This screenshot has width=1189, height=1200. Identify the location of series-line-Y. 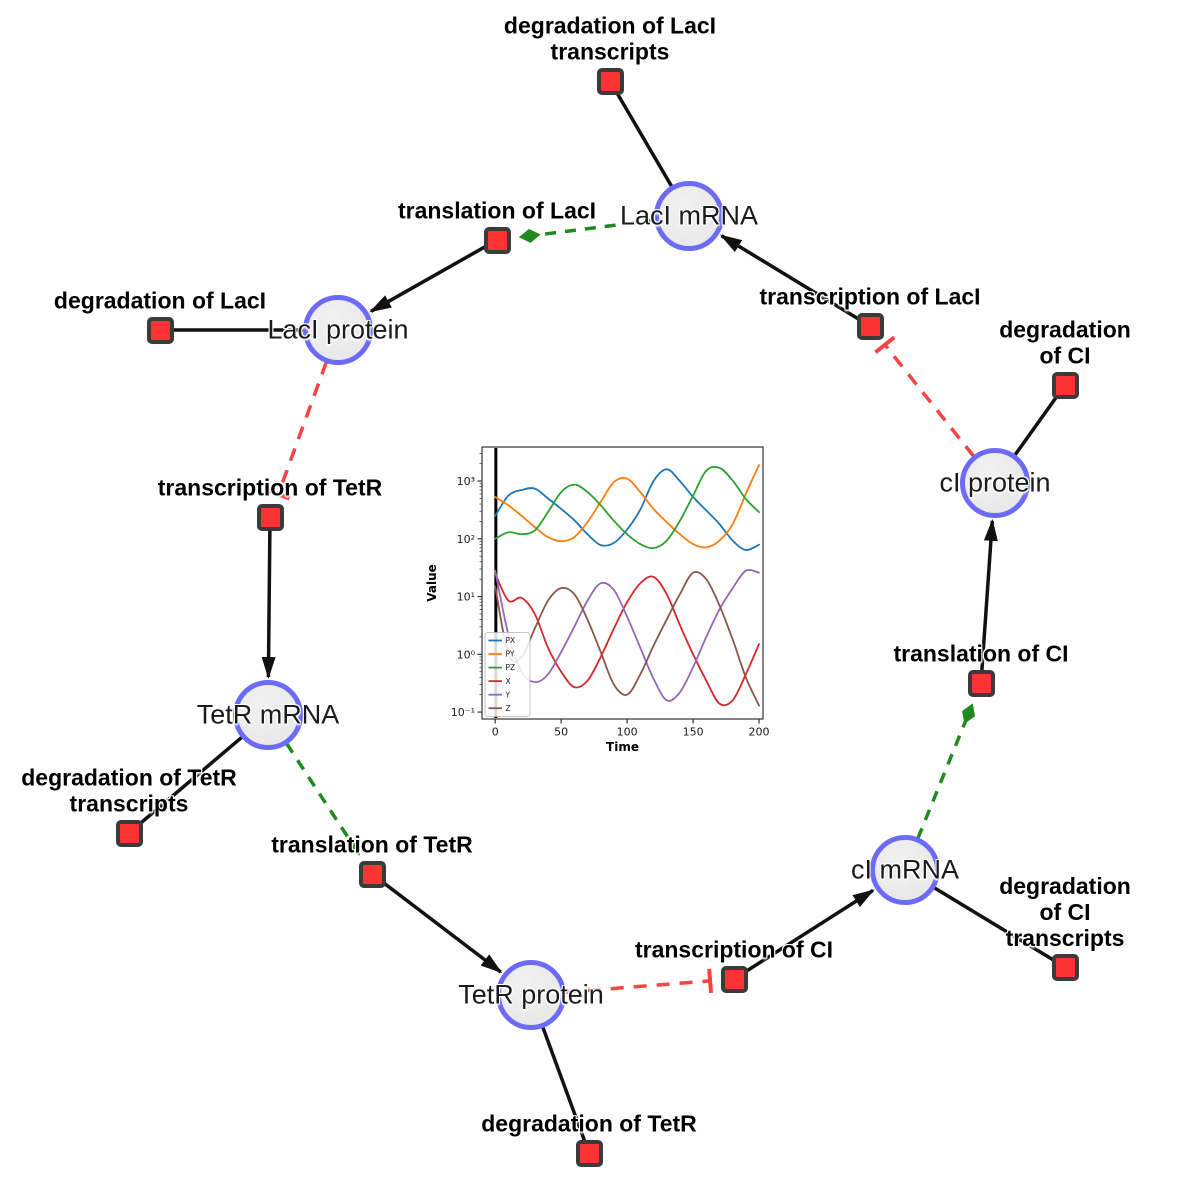
(627, 635).